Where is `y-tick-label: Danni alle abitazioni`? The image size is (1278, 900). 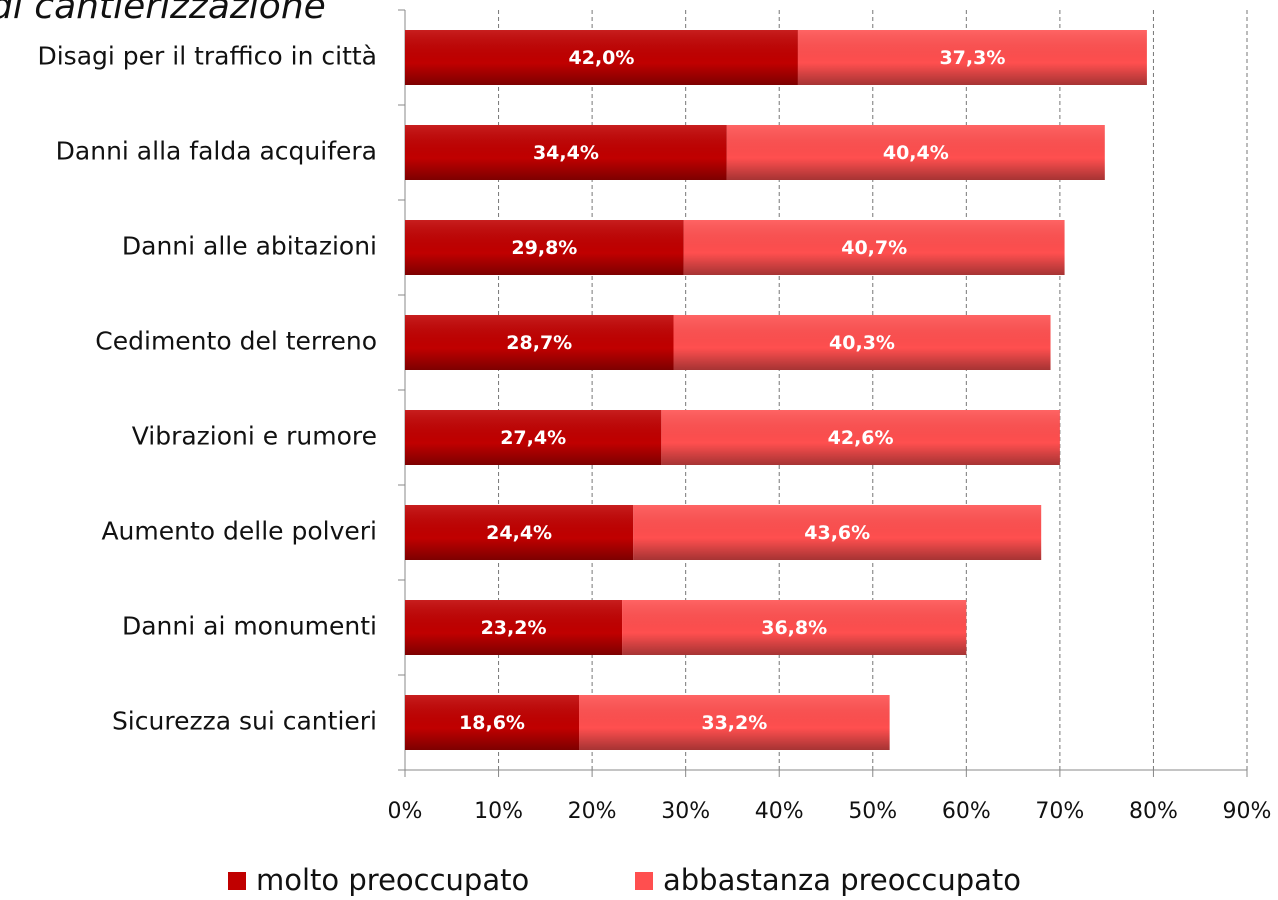
y-tick-label: Danni alle abitazioni is located at coordinates (249, 246).